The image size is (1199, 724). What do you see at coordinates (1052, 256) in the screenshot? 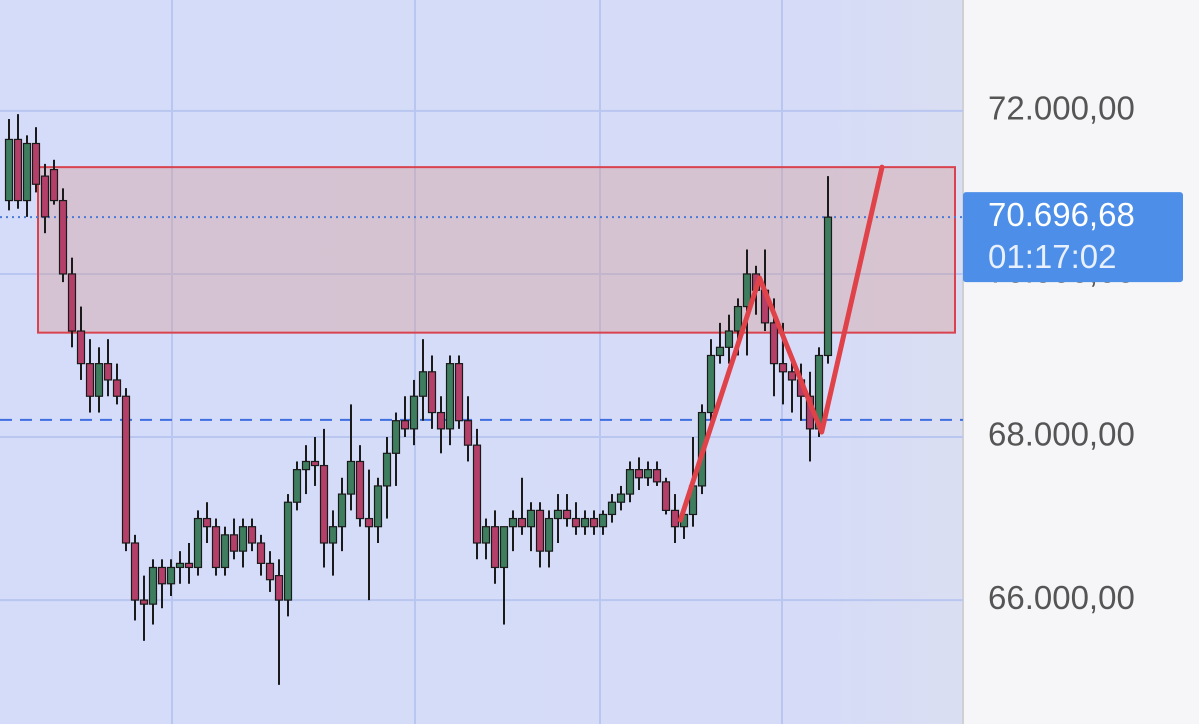
I see `countdown-label: 01:17:02` at bounding box center [1052, 256].